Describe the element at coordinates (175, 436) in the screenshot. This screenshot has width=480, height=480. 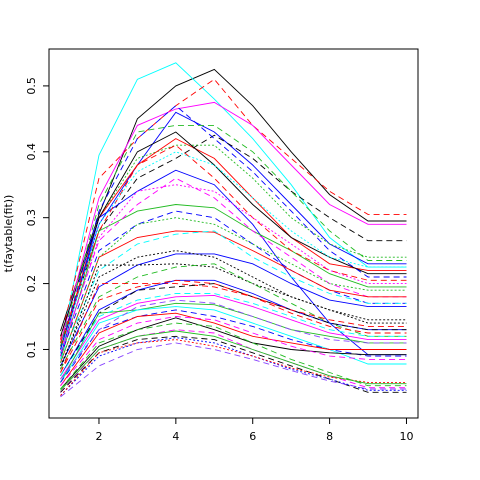
I see `x-tick-label: 4` at that location.